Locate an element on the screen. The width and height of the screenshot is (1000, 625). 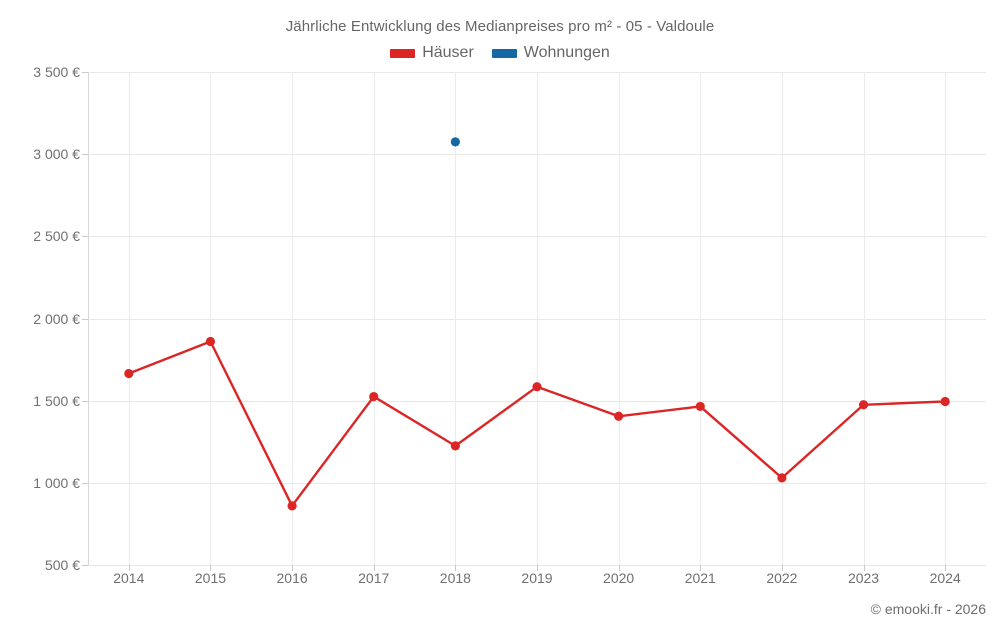
x-axis-tick-label: 2021 is located at coordinates (700, 578).